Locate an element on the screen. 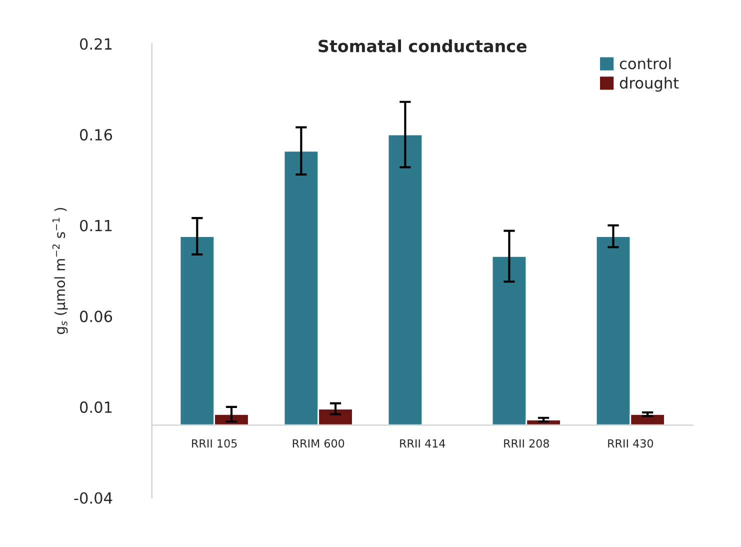 The width and height of the screenshot is (741, 547). x-tick-label: RRII 430 is located at coordinates (631, 443).